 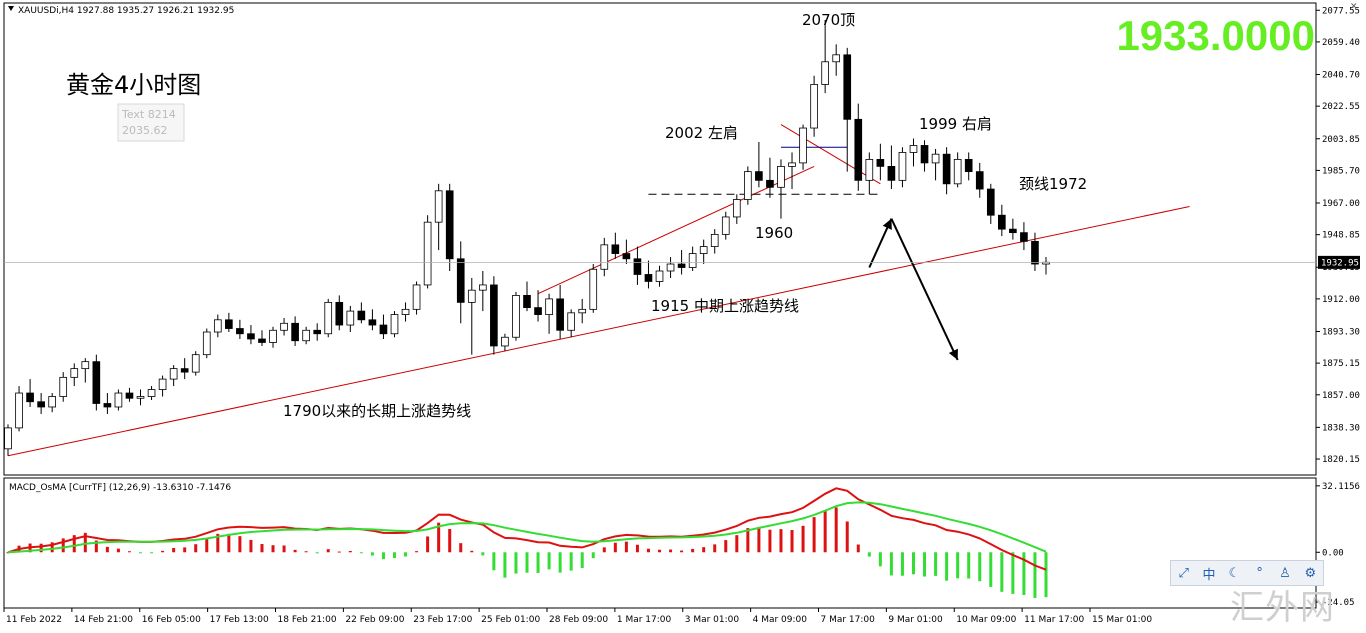 What do you see at coordinates (1234, 573) in the screenshot?
I see `moon-icon: ☾` at bounding box center [1234, 573].